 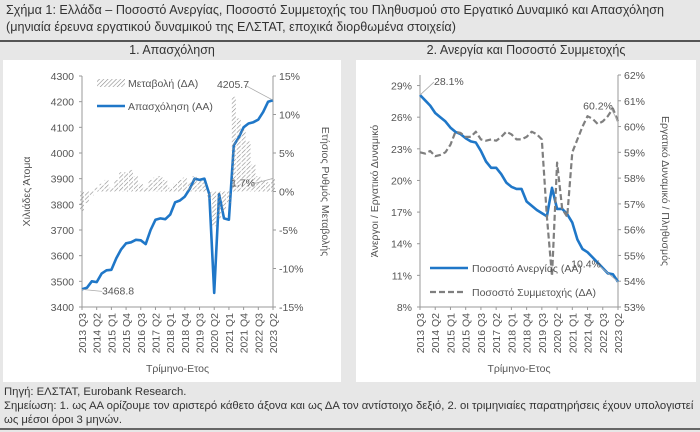 What do you see at coordinates (63, 154) in the screenshot?
I see `y-tick-label: 4000` at bounding box center [63, 154].